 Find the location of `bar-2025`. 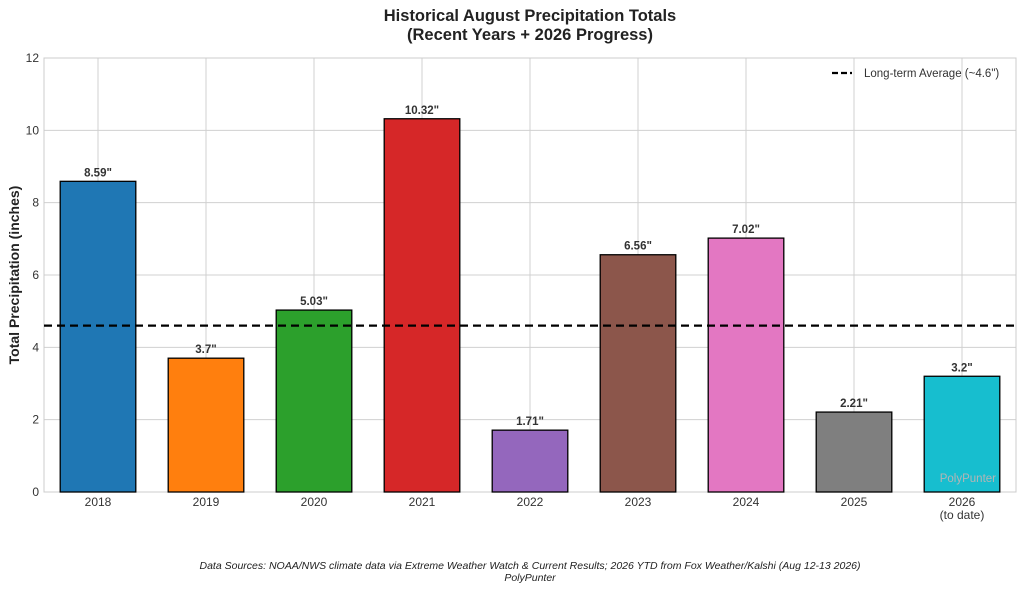

bar-2025 is located at coordinates (854, 452).